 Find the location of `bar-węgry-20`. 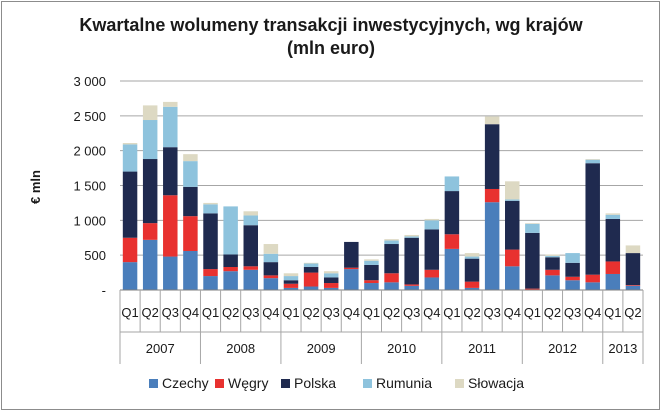

bar-węgry-20 is located at coordinates (532, 289).